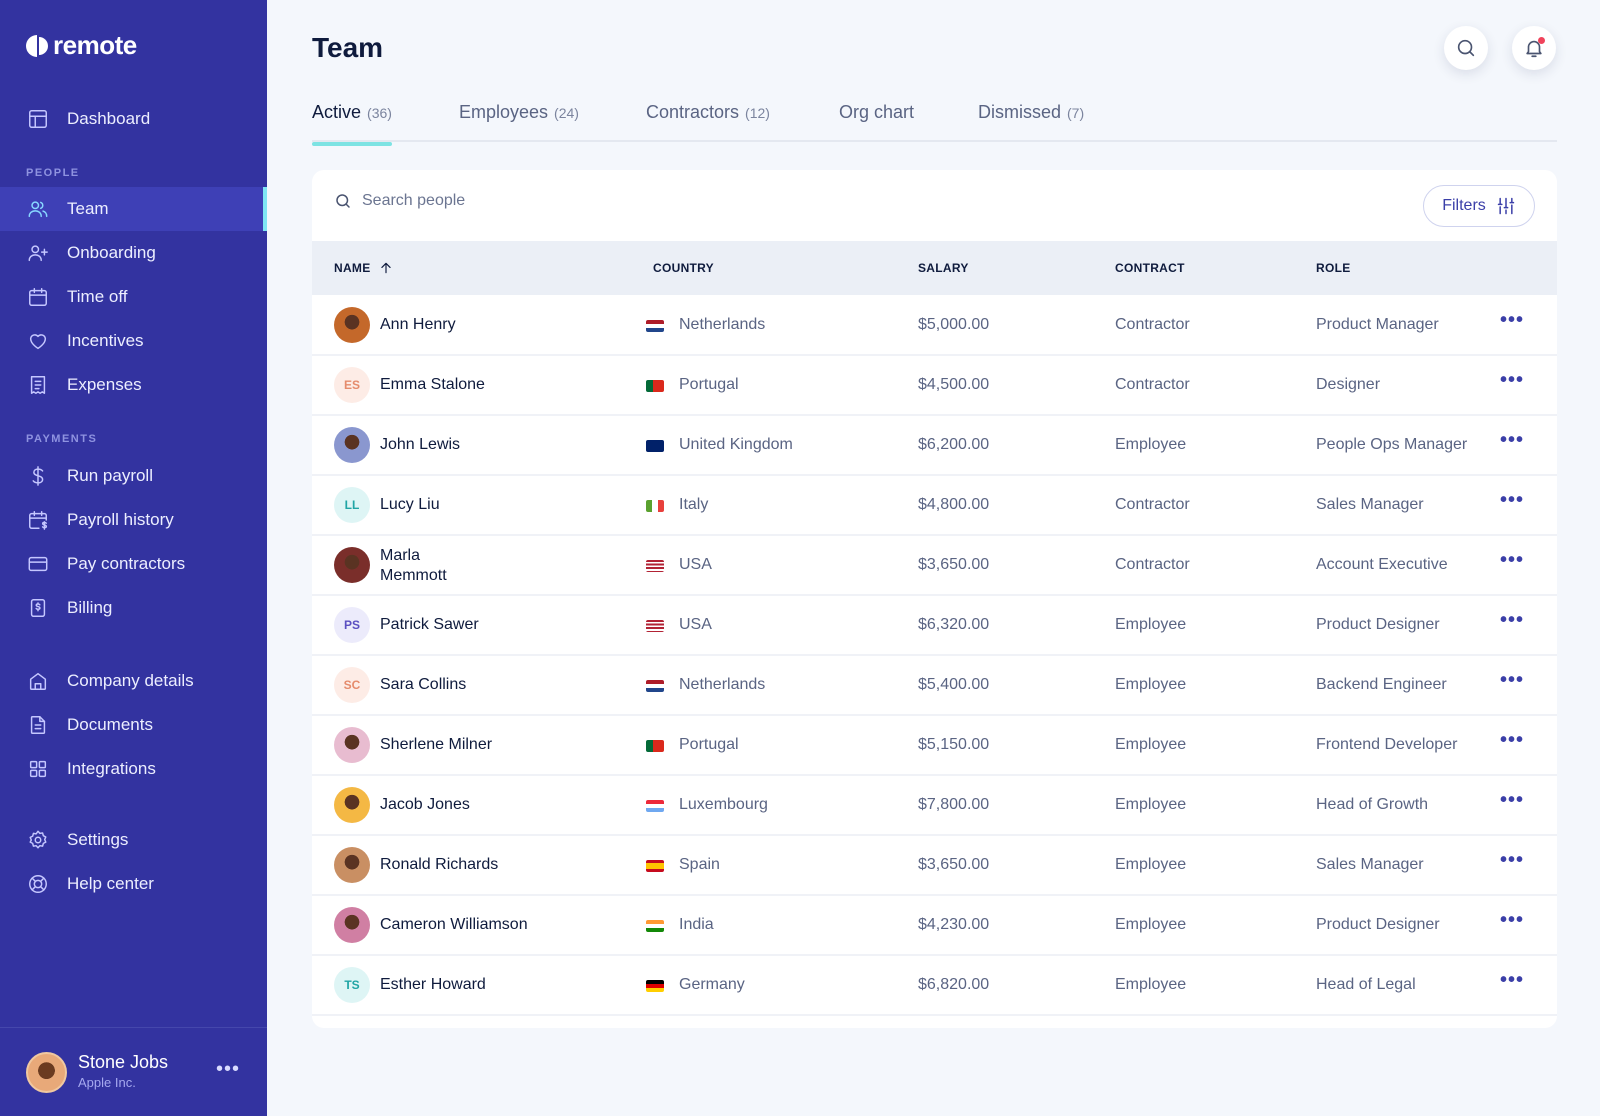 The image size is (1600, 1116). Describe the element at coordinates (38, 209) in the screenshot. I see `users-icon` at that location.